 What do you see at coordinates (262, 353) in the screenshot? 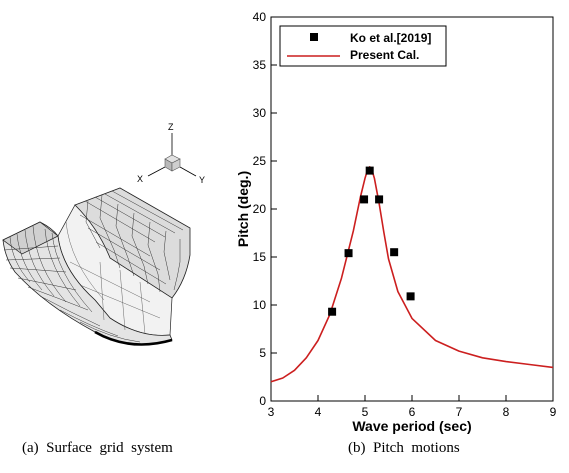
I see `y-tick-label: 5` at bounding box center [262, 353].